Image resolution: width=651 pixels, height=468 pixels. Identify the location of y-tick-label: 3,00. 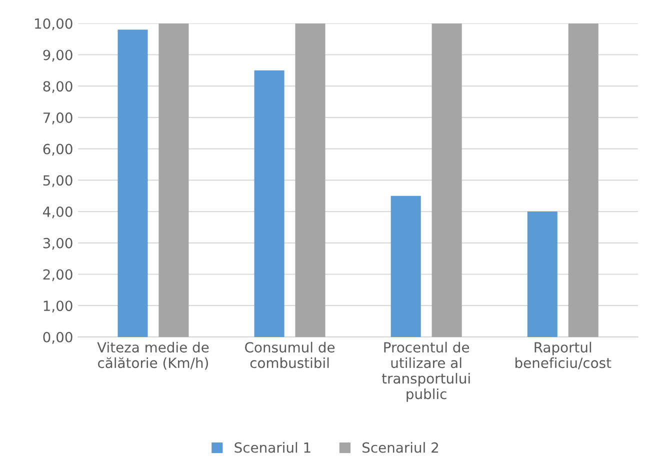
(57, 244).